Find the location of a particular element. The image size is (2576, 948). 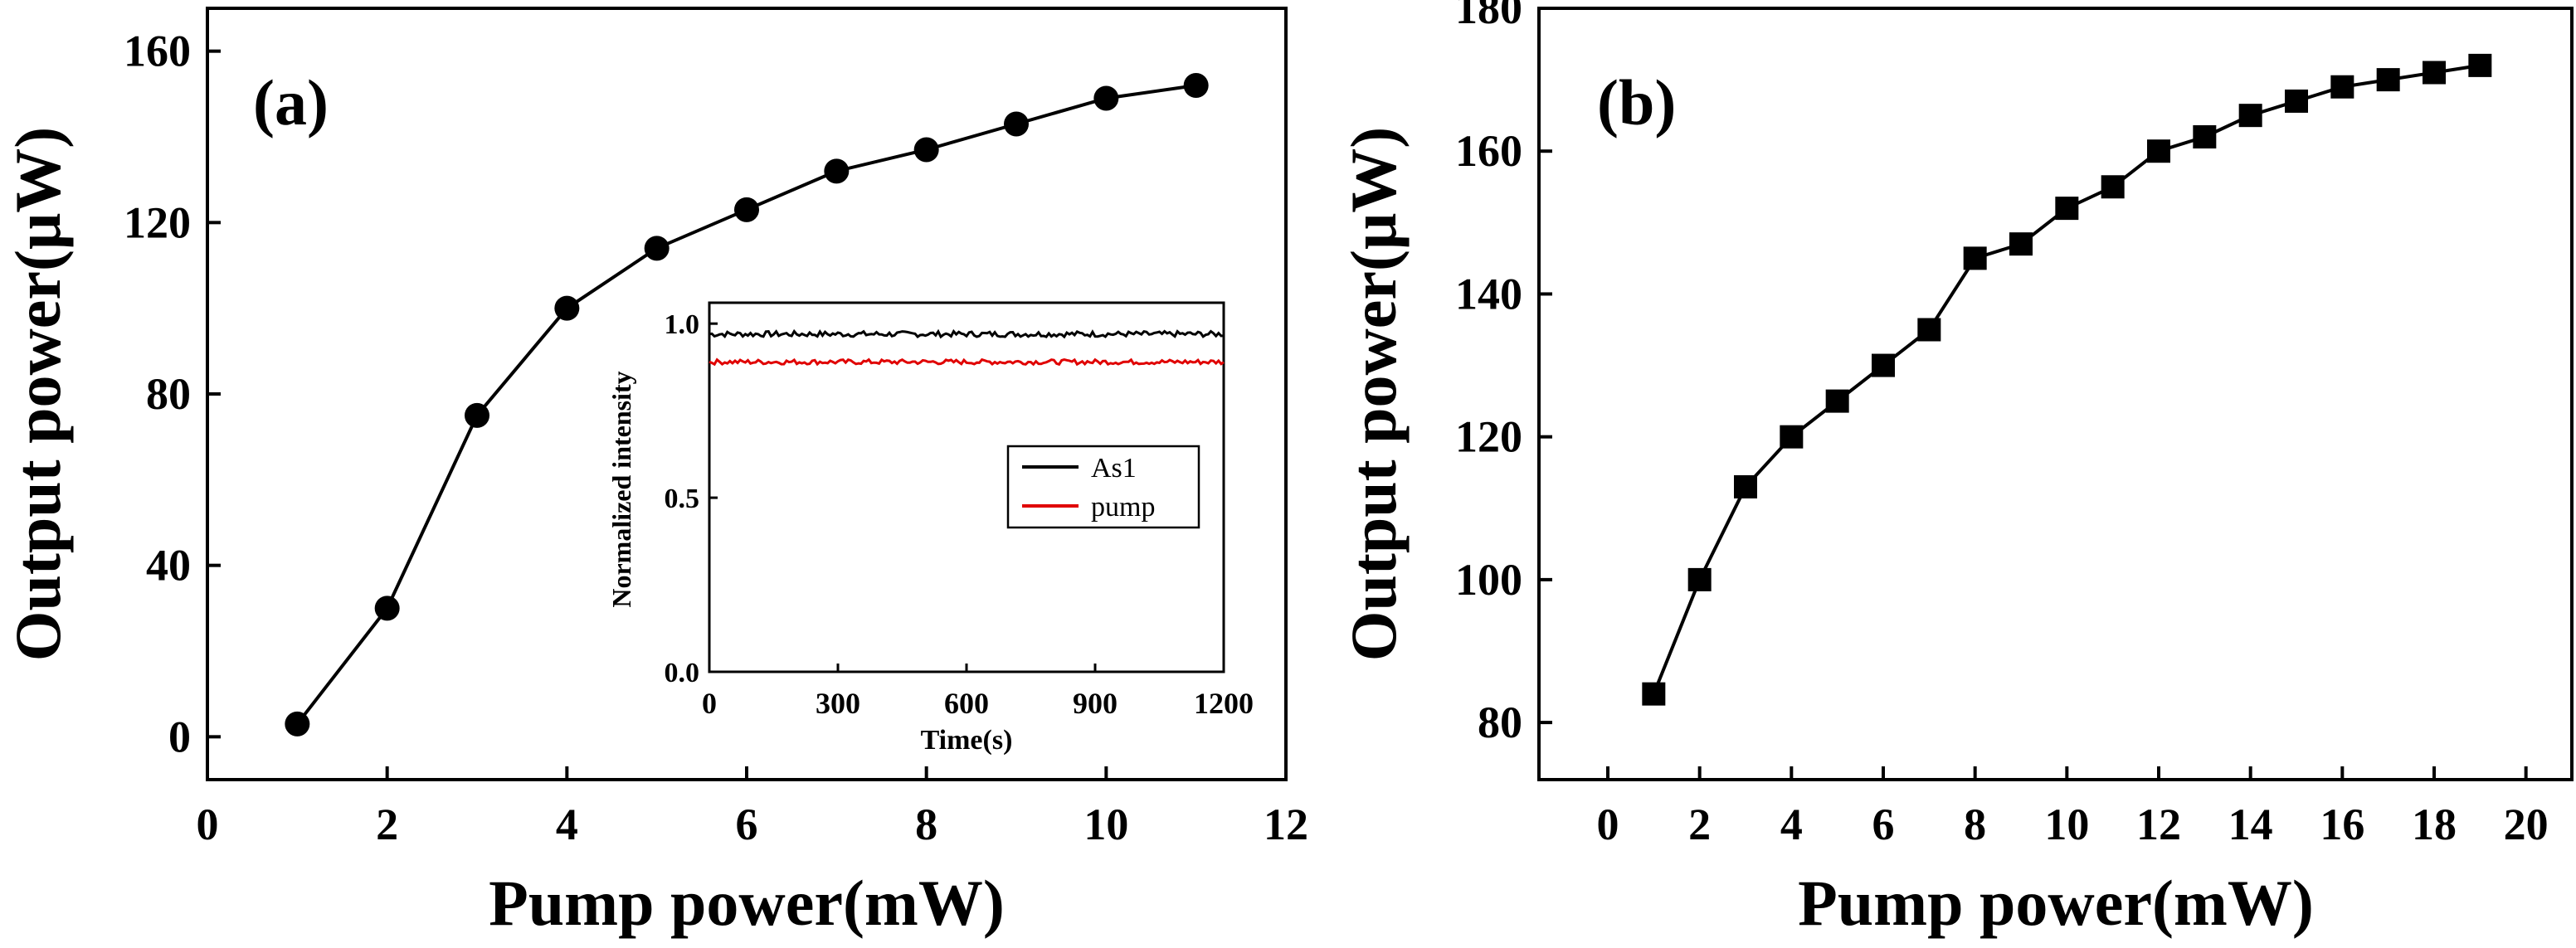

inset-y-tick-label: 0.0 is located at coordinates (682, 673).